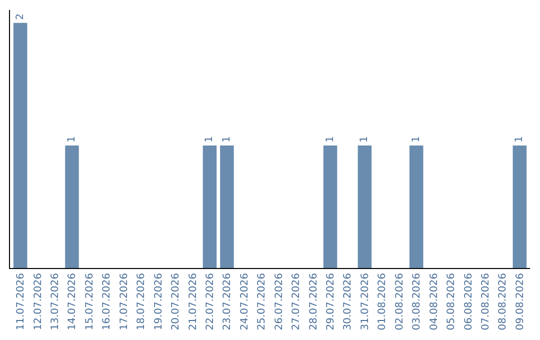 Image resolution: width=540 pixels, height=340 pixels. What do you see at coordinates (210, 301) in the screenshot?
I see `x-tick-label: 22.07.2026` at bounding box center [210, 301].